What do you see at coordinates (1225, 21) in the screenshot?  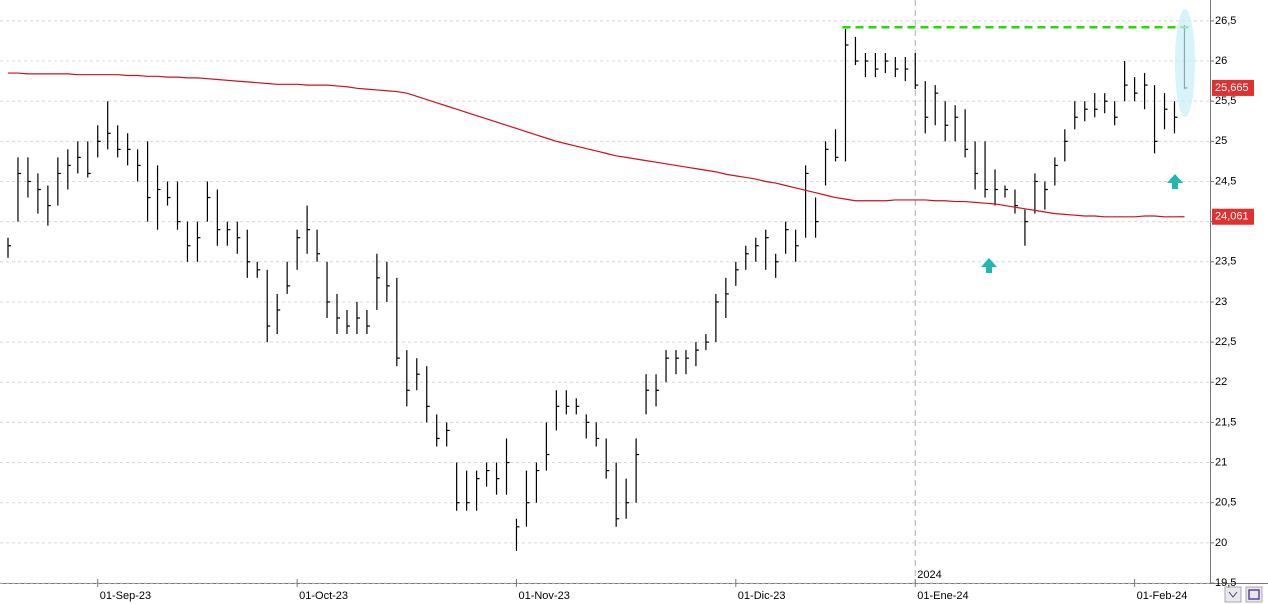 I see `y-tick-label: 26,5` at bounding box center [1225, 21].